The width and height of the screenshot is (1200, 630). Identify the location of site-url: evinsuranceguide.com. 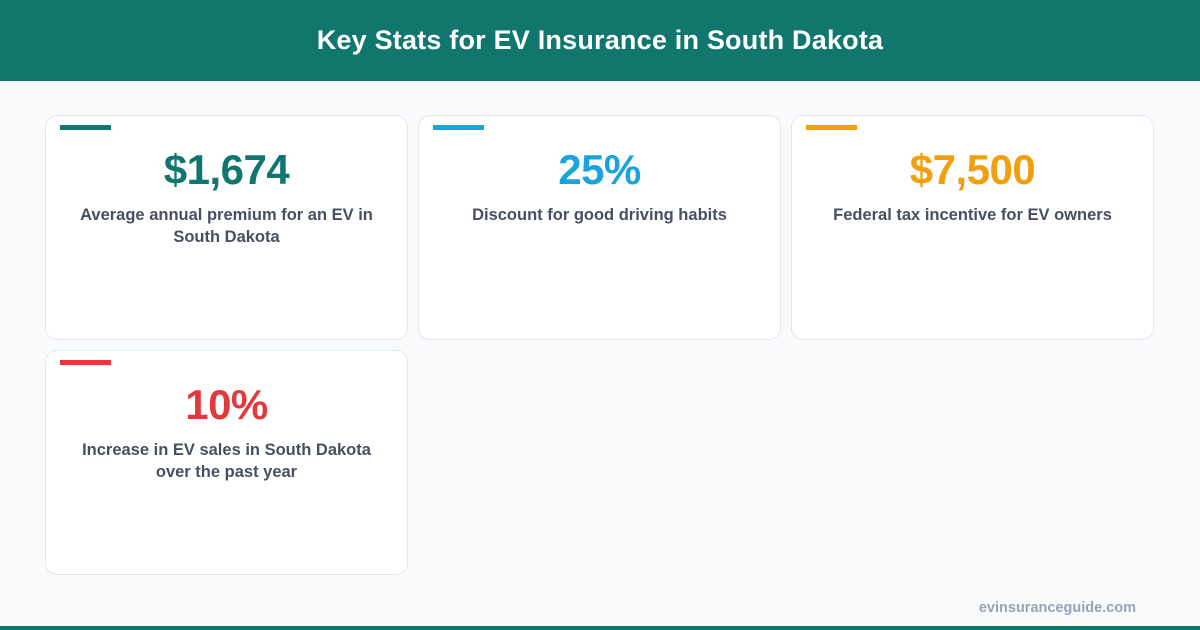
(1057, 608).